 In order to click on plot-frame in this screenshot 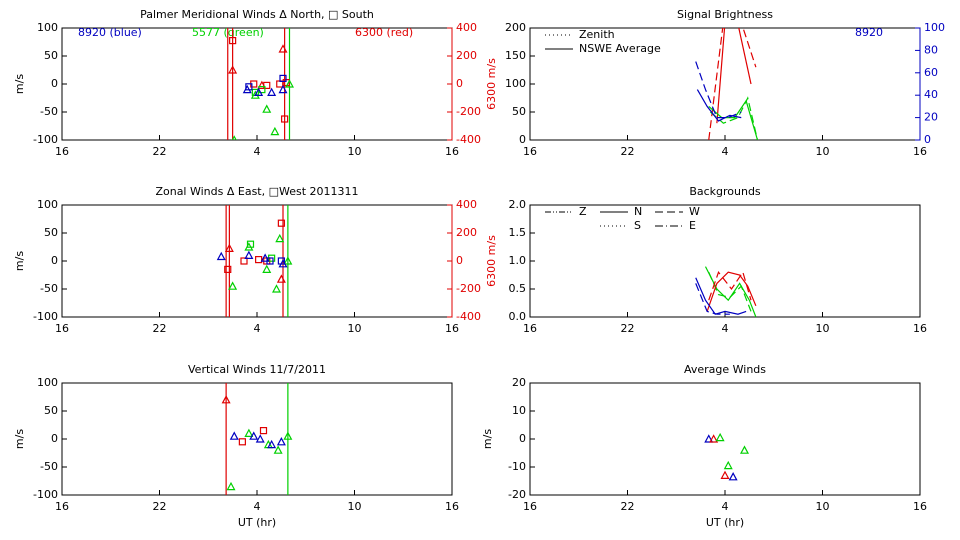, I will do `click(725, 261)`.